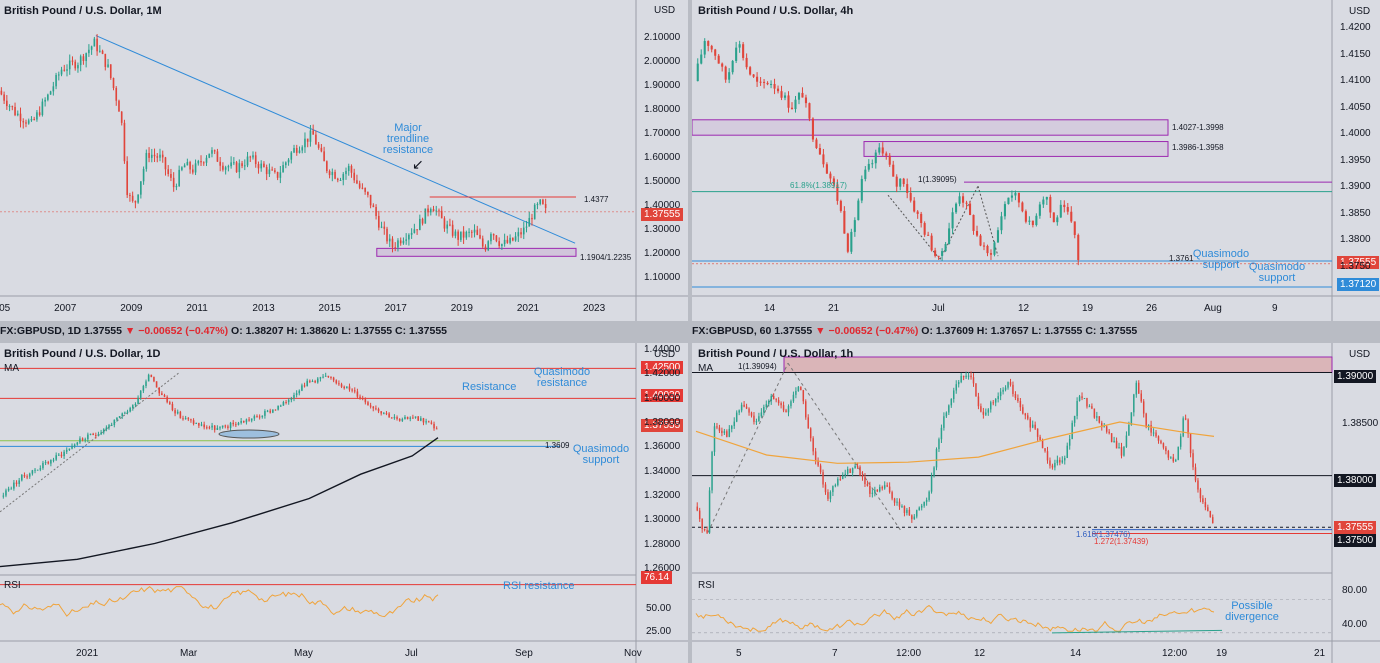 The width and height of the screenshot is (1380, 663). Describe the element at coordinates (867, 331) in the screenshot. I see `h1-change: ▼ −0.00652 (−0.47%)` at that location.